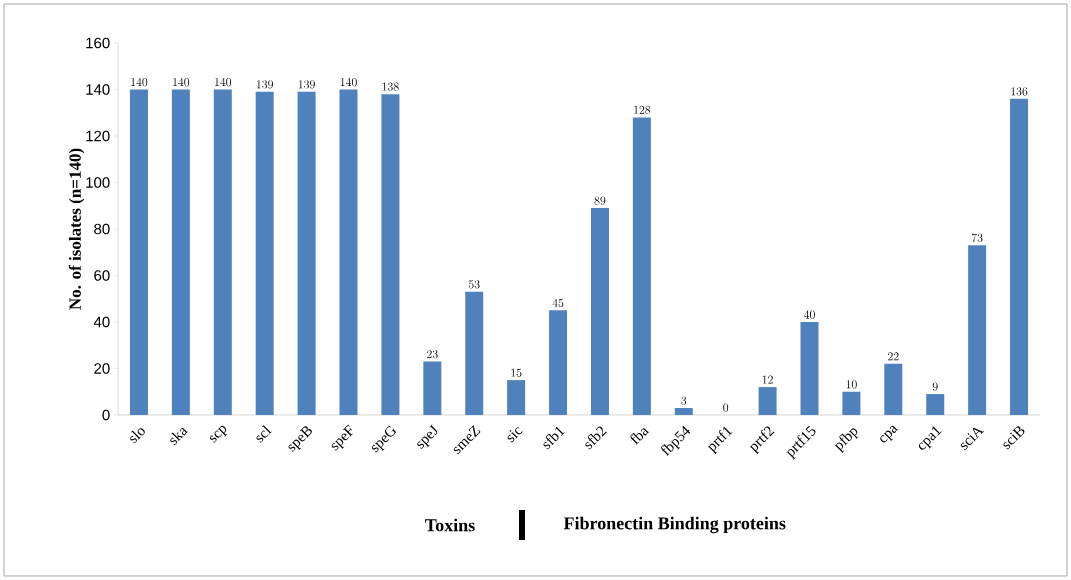 The image size is (1071, 580). Describe the element at coordinates (767, 379) in the screenshot. I see `data-label: 12` at that location.